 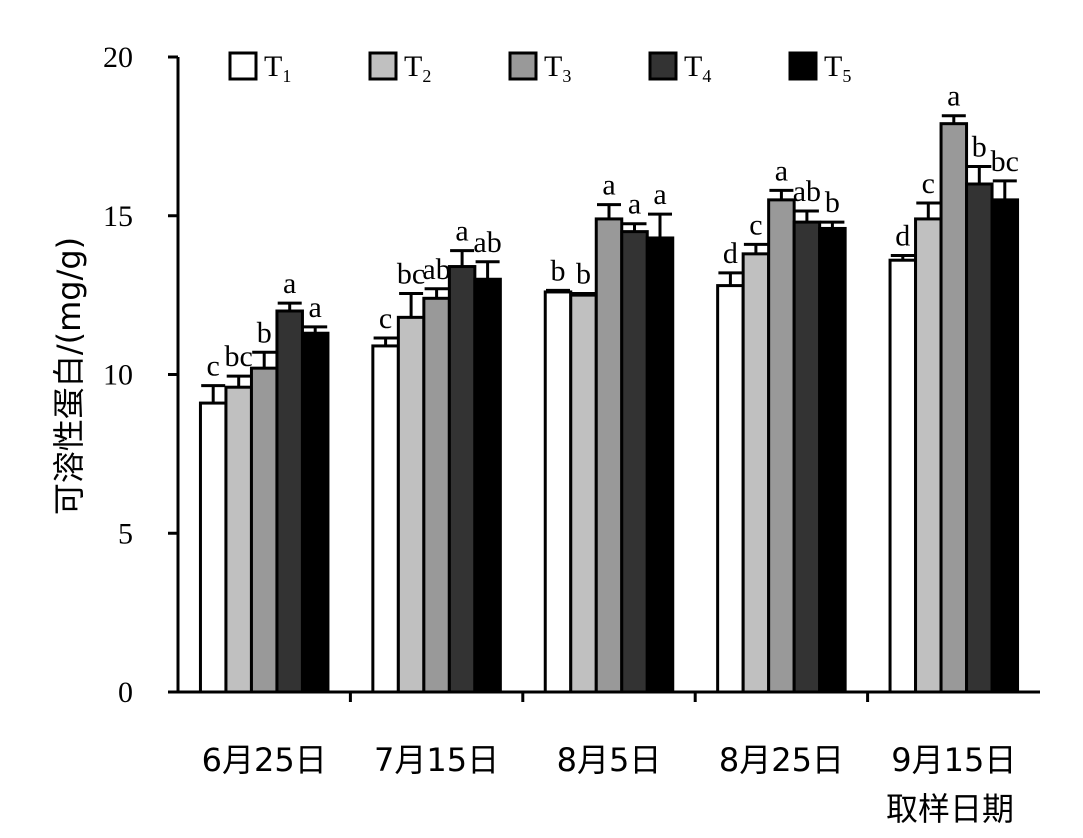 I want to click on y-axis-title: 可溶性蛋白/(mg/g), so click(x=69, y=376).